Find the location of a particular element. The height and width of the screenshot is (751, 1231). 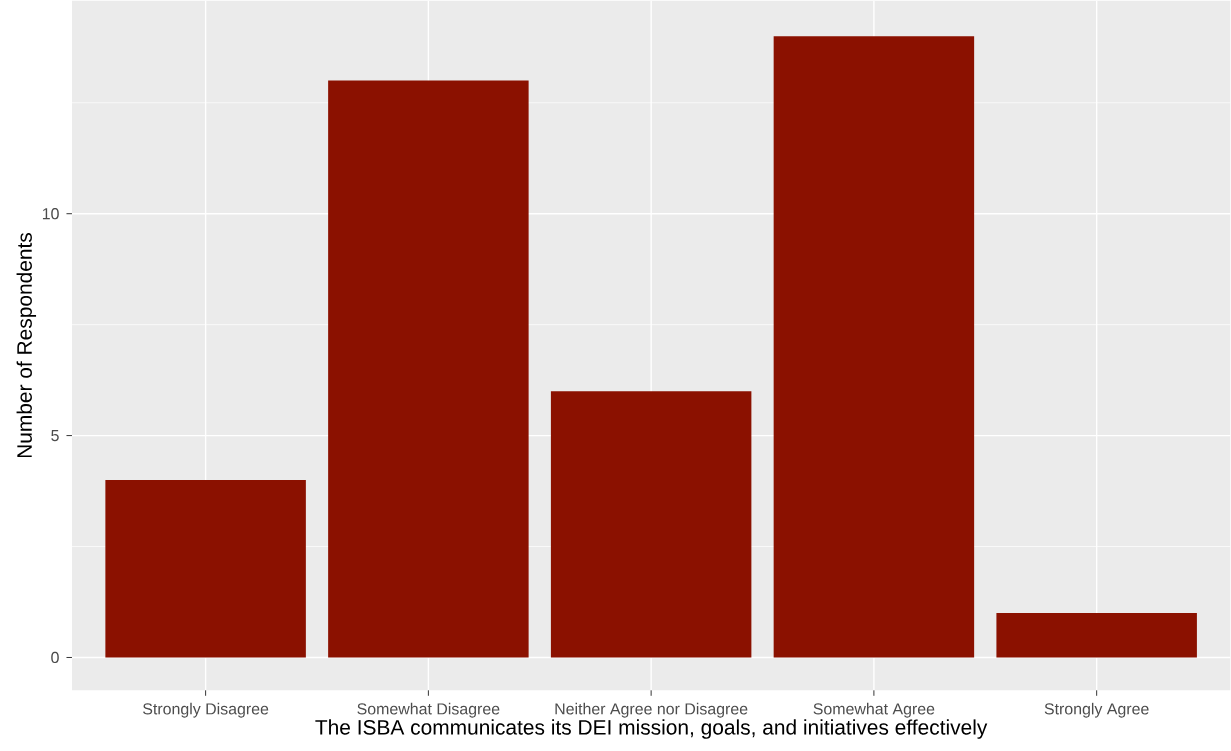

x-tick-label: Strongly Disagree is located at coordinates (206, 710).